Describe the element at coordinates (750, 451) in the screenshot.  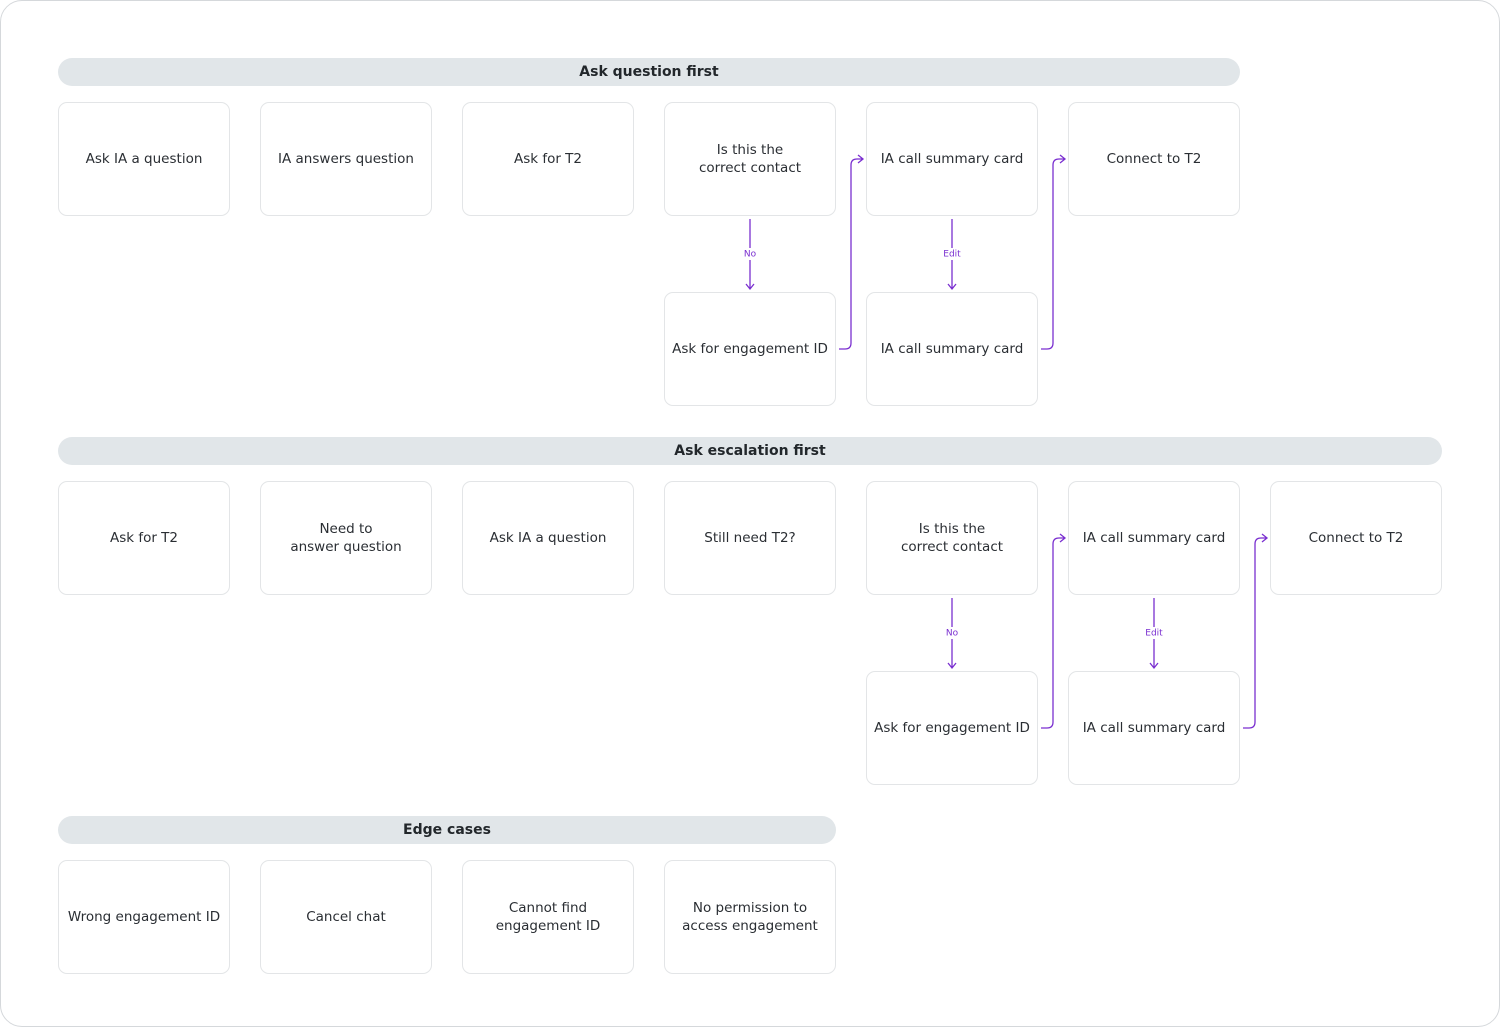
I see `section-header: Ask escalation first` at that location.